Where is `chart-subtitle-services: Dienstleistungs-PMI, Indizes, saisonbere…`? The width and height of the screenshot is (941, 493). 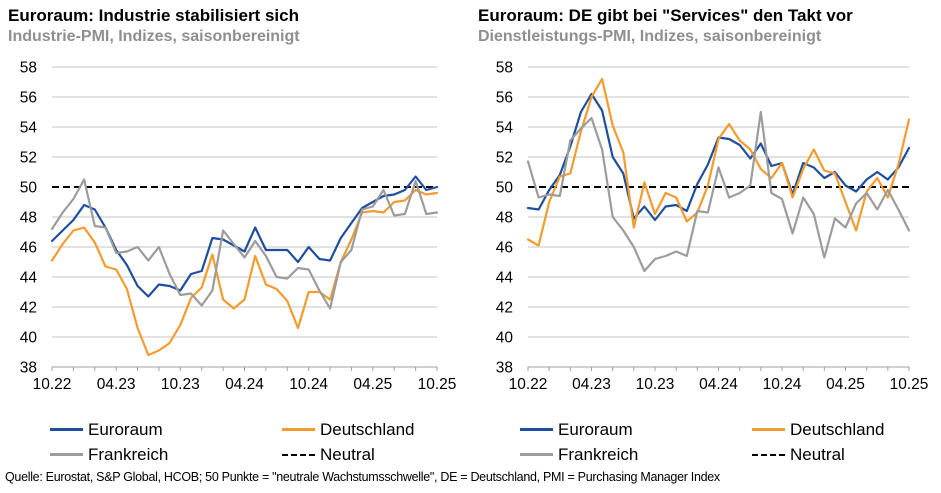
chart-subtitle-services: Dienstleistungs-PMI, Indizes, saisonbere… is located at coordinates (650, 36).